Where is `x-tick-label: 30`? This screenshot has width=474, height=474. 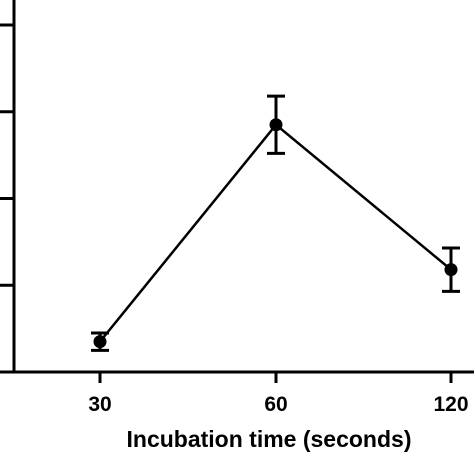
x-tick-label: 30 is located at coordinates (99, 404).